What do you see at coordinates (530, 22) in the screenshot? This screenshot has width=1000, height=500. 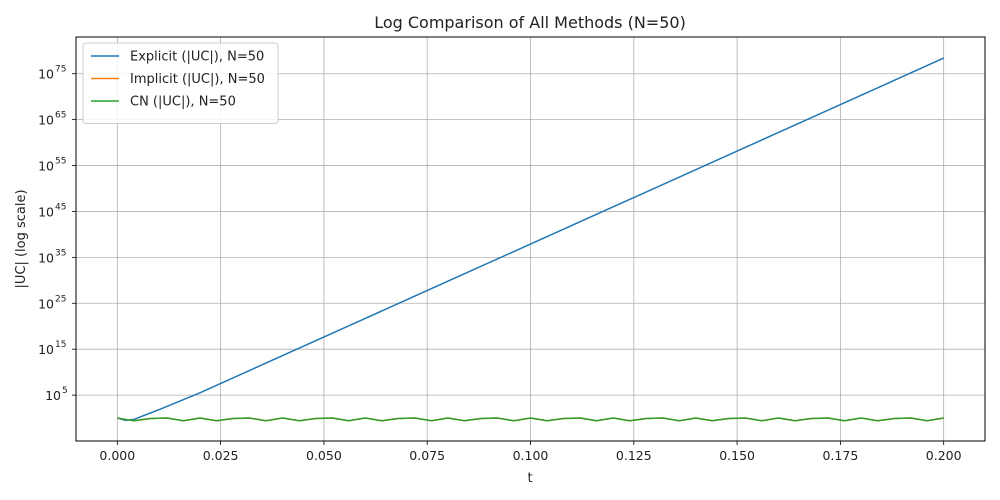 I see `chart-title: Log Comparison of All Methods (N=50)` at bounding box center [530, 22].